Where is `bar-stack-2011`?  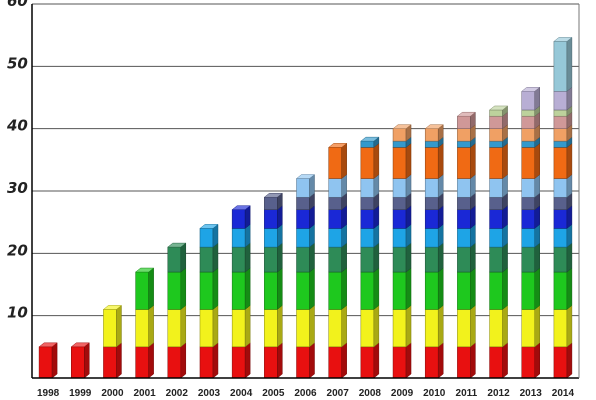 bar-stack-2011 is located at coordinates (466, 245).